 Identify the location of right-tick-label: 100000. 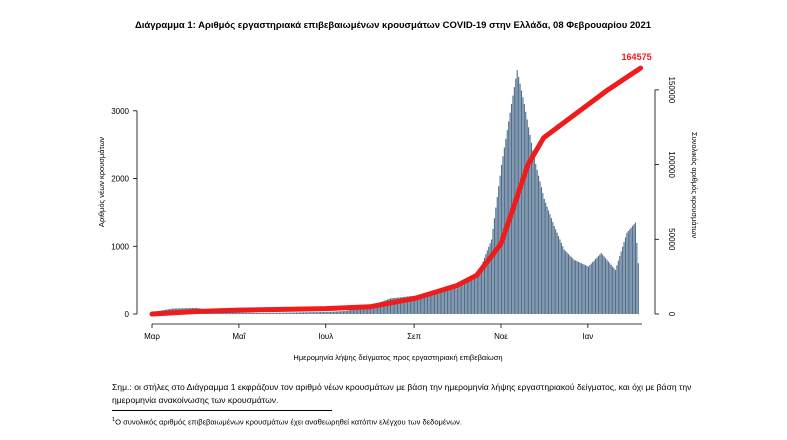
(671, 164).